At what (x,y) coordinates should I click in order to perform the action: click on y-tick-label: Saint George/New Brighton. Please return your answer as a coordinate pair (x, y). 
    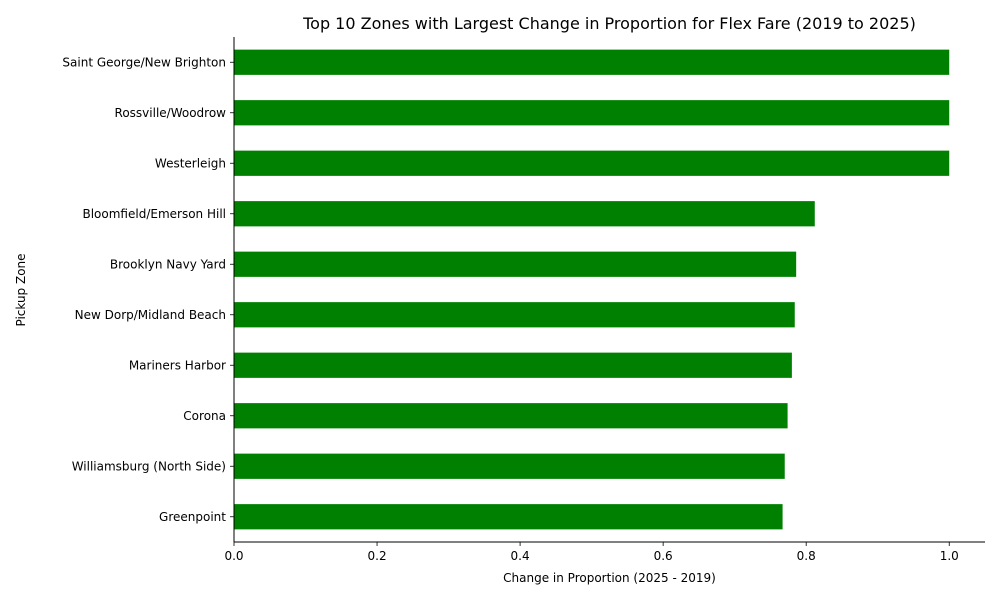
    Looking at the image, I should click on (144, 62).